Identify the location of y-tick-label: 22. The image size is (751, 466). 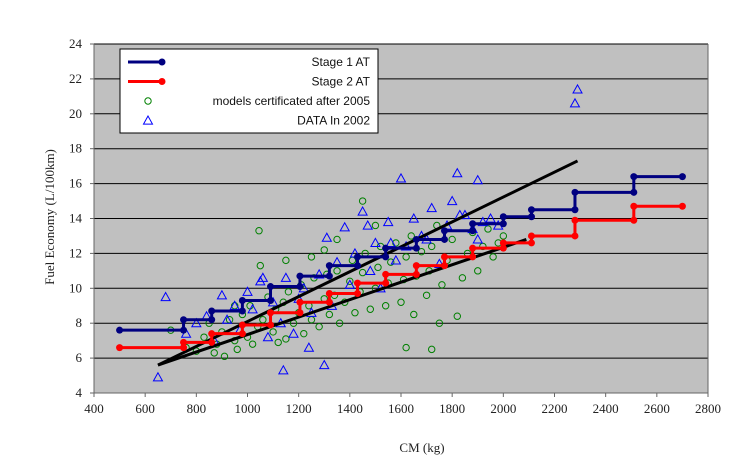
(75, 78).